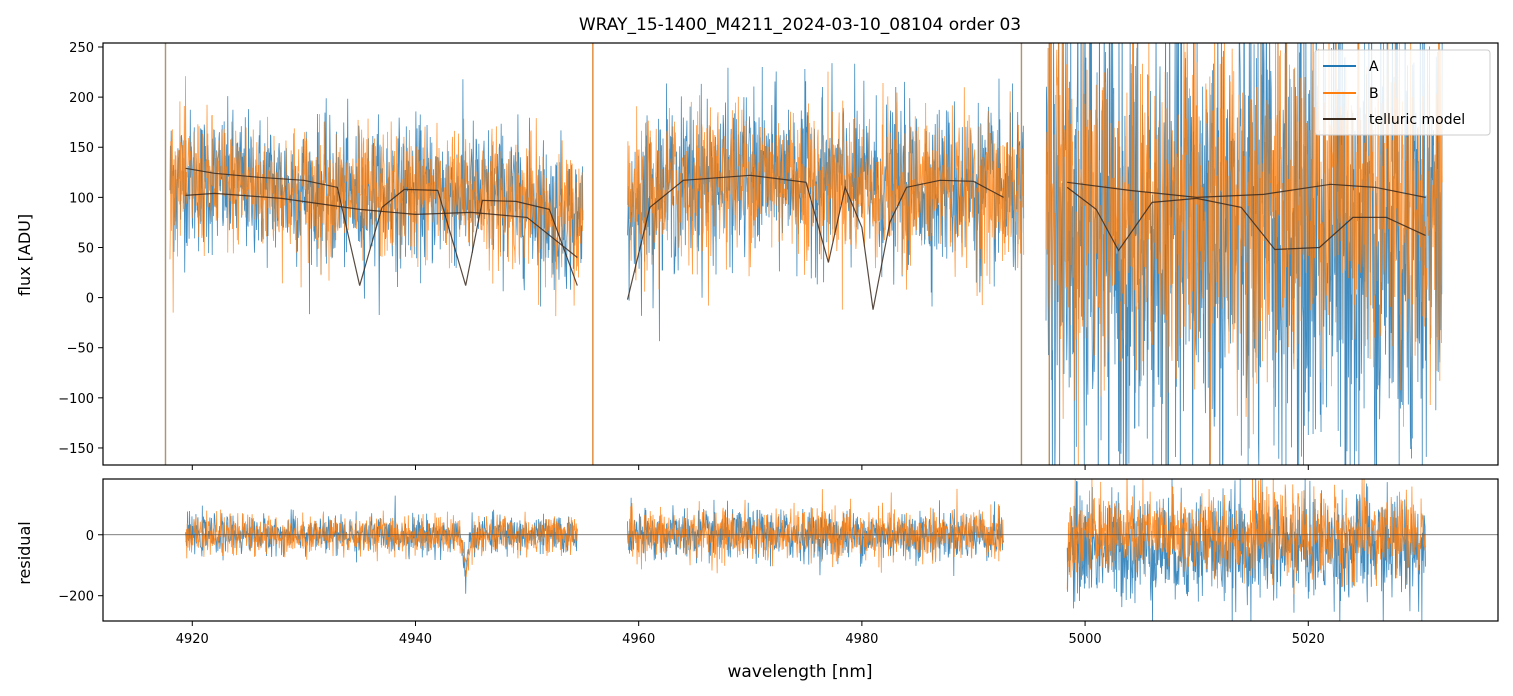  I want to click on y-tick-label: −50, so click(80, 349).